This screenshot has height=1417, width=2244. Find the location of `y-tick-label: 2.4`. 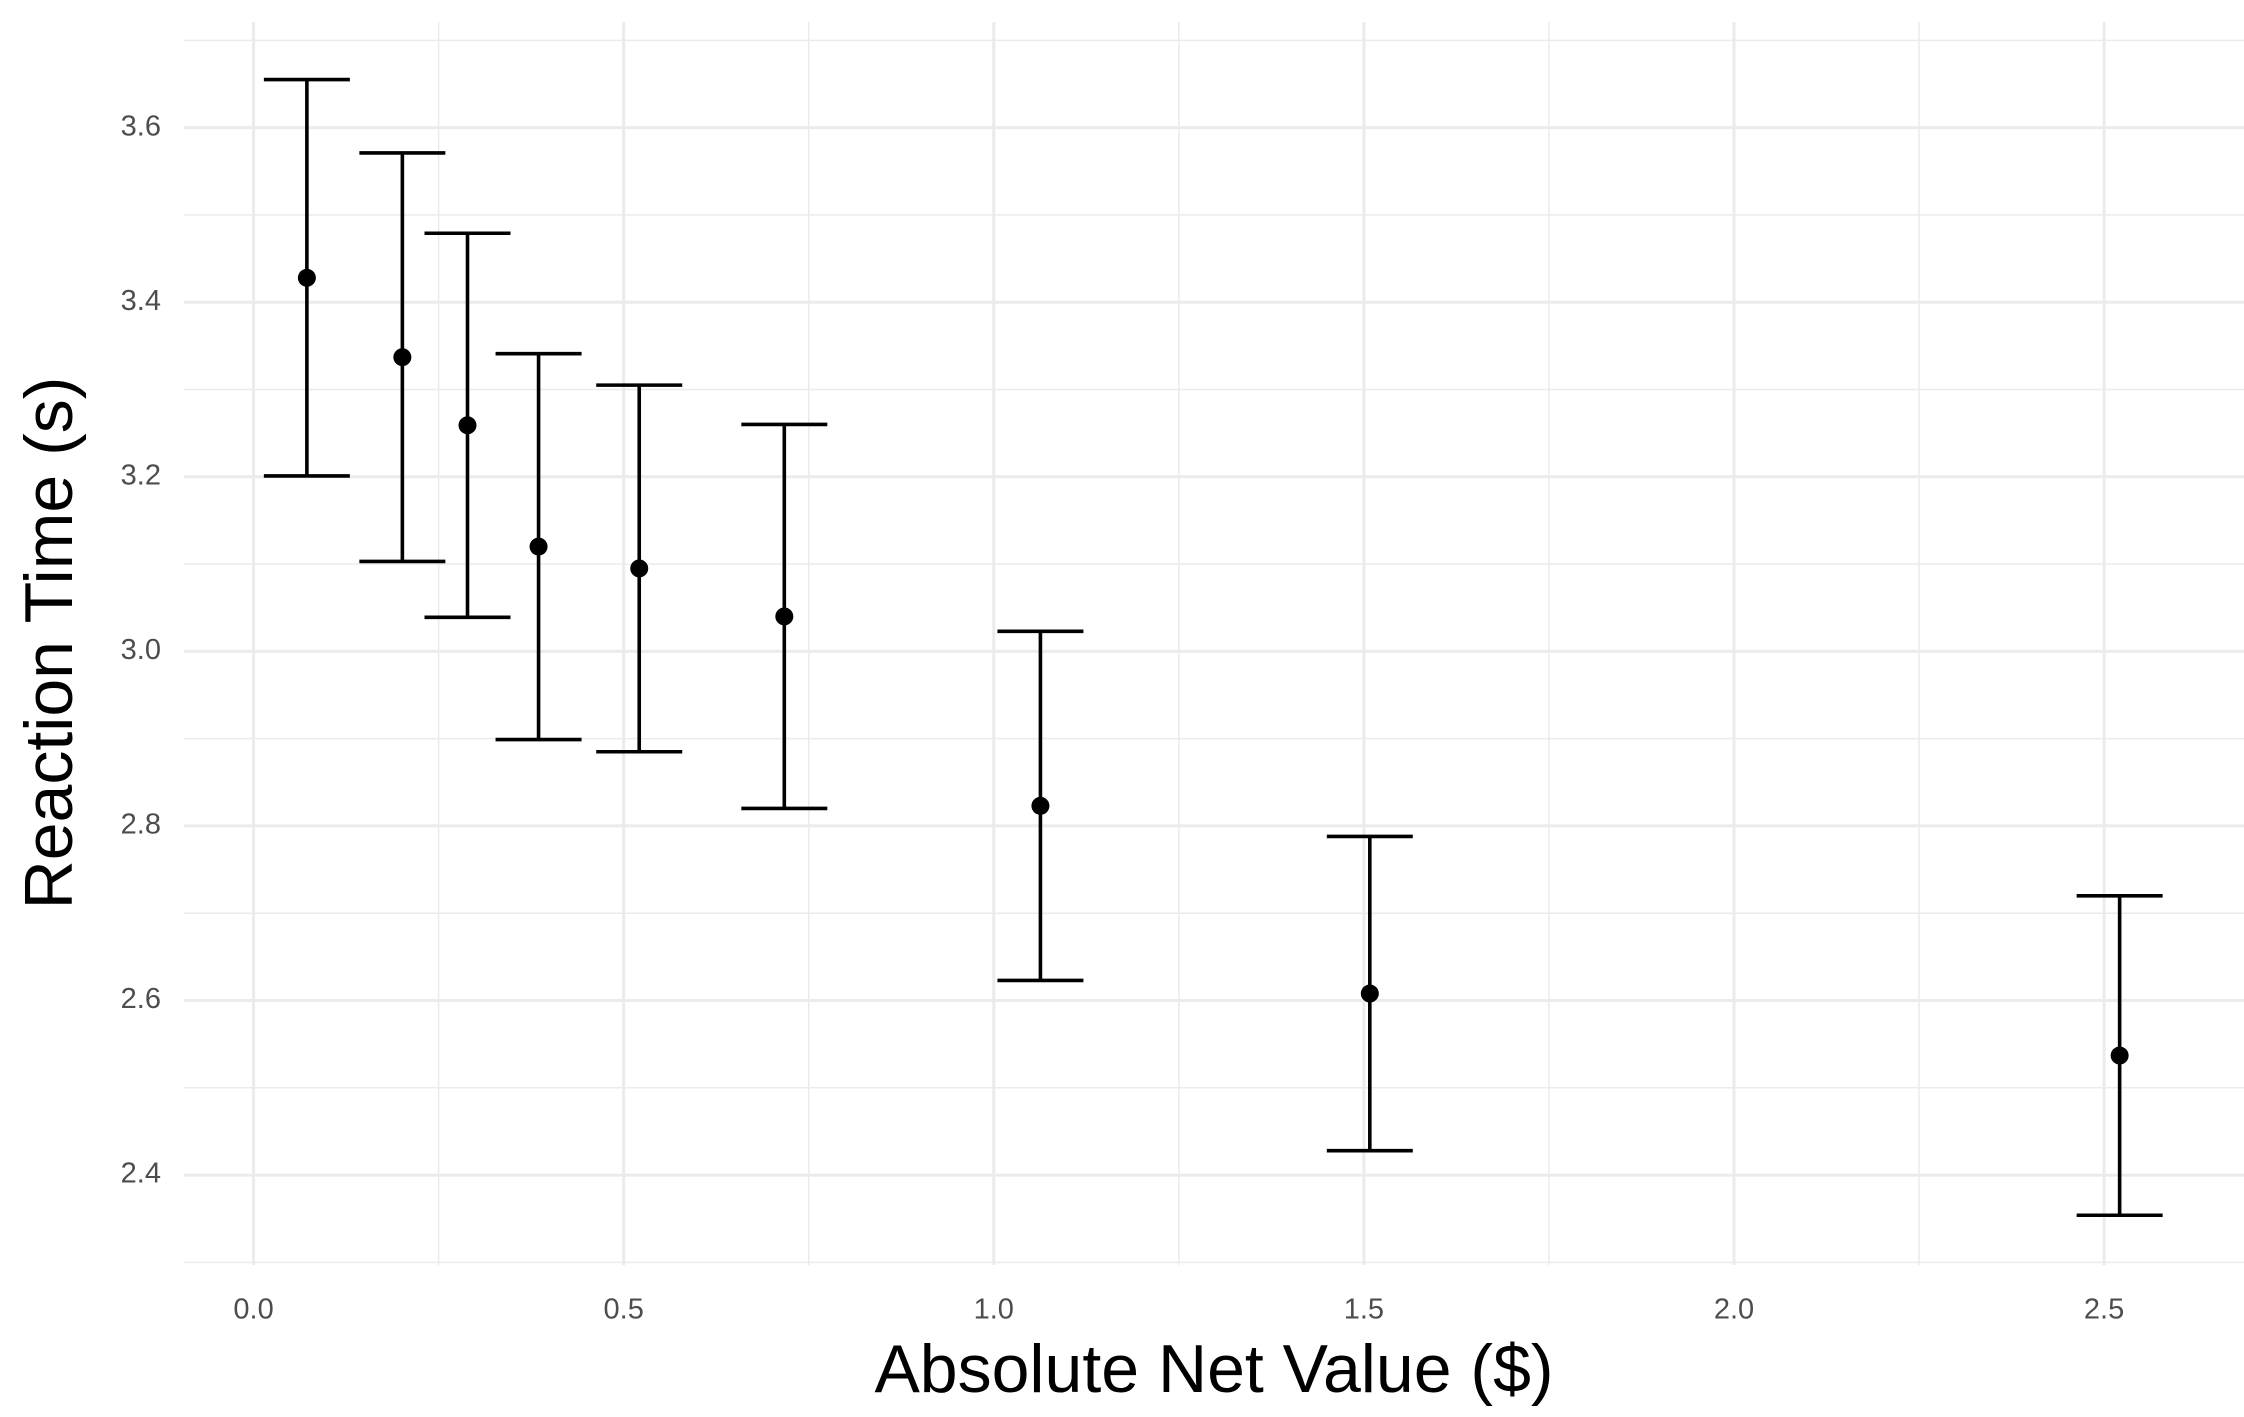

y-tick-label: 2.4 is located at coordinates (141, 1174).